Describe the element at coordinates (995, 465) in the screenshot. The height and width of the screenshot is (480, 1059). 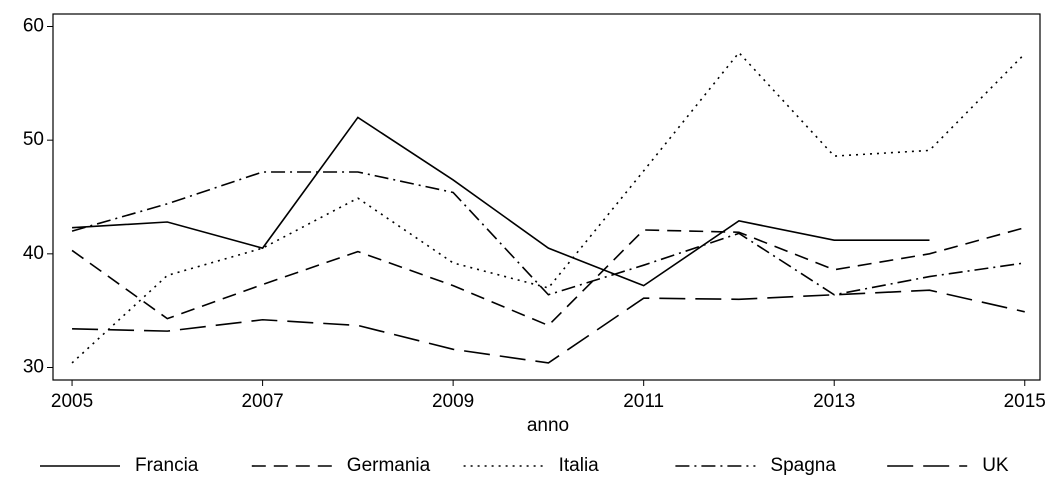
I see `legend-label: UK` at that location.